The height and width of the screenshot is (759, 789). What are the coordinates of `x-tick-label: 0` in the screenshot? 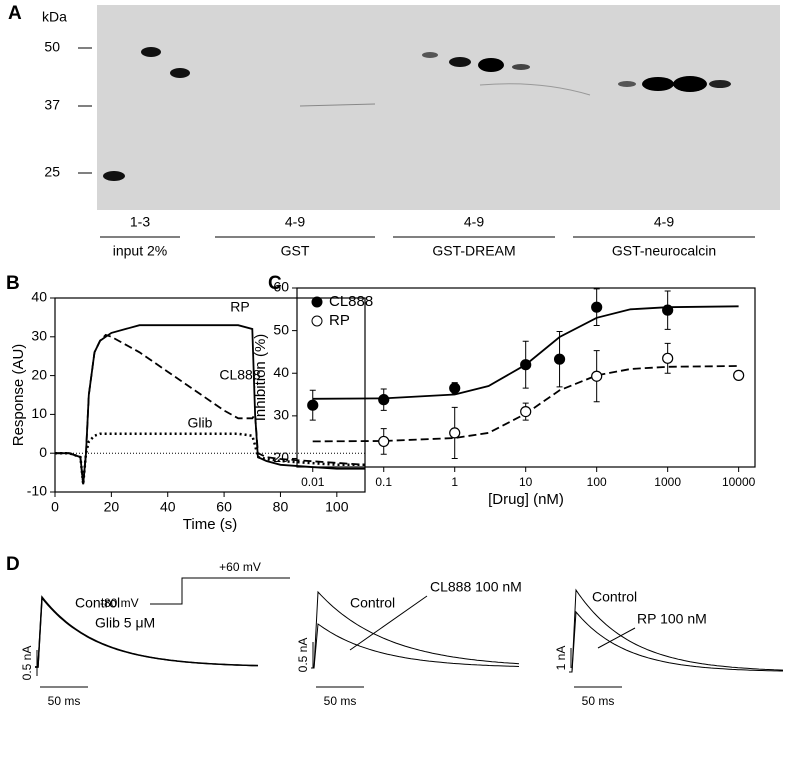 It's located at (55, 507).